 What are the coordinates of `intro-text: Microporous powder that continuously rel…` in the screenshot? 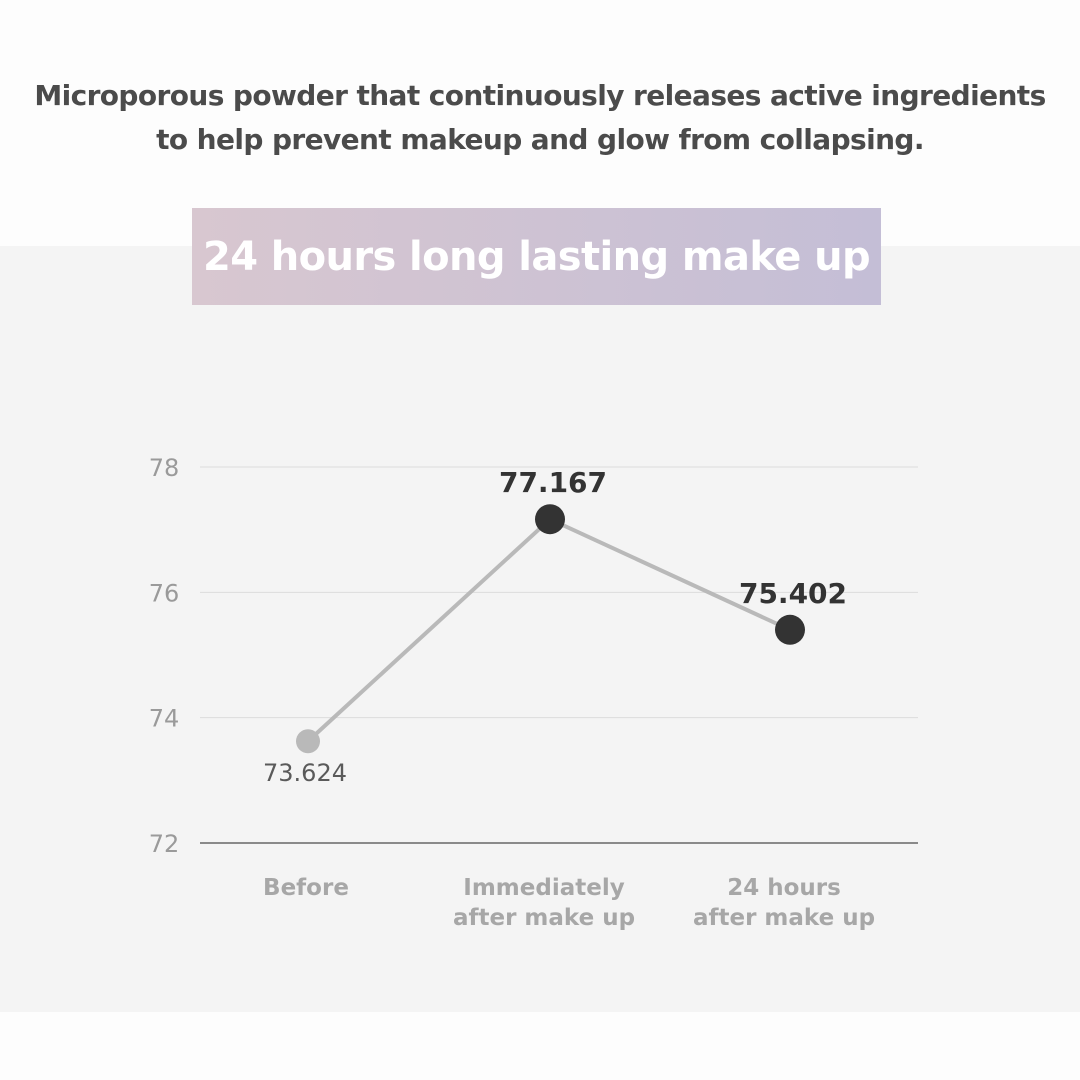 It's located at (540, 118).